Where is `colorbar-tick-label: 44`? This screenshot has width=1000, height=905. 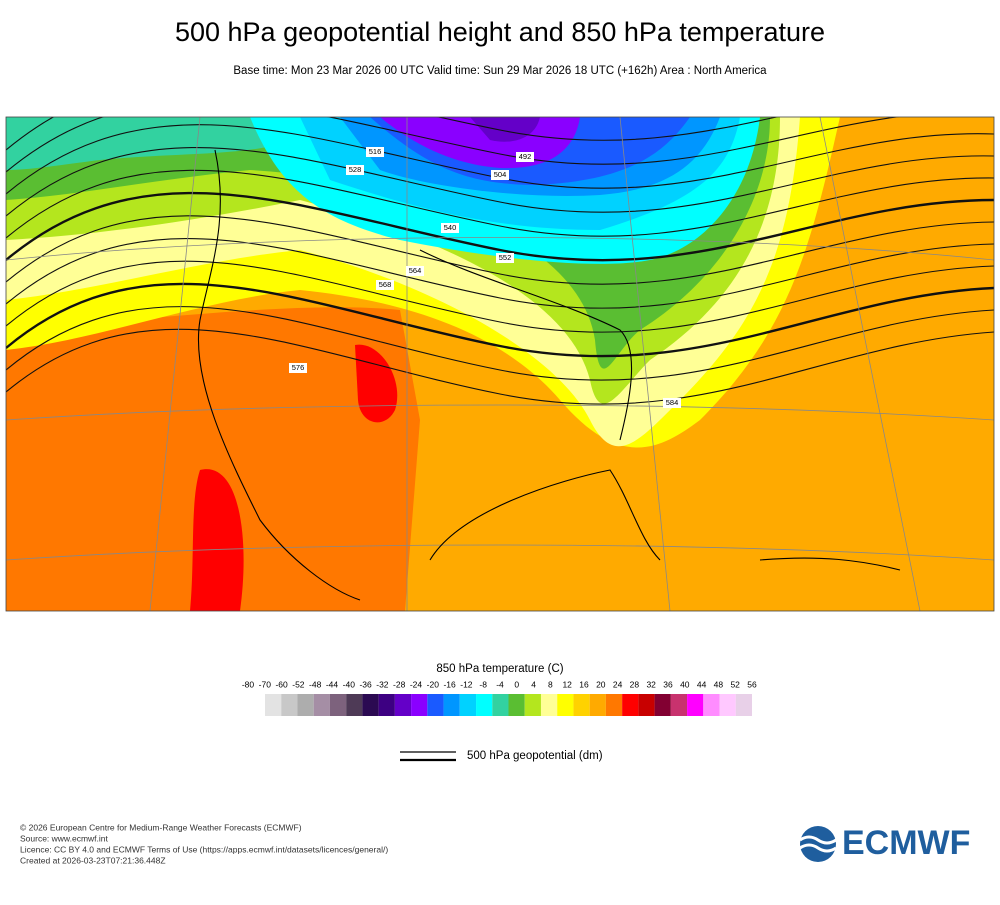 colorbar-tick-label: 44 is located at coordinates (702, 684).